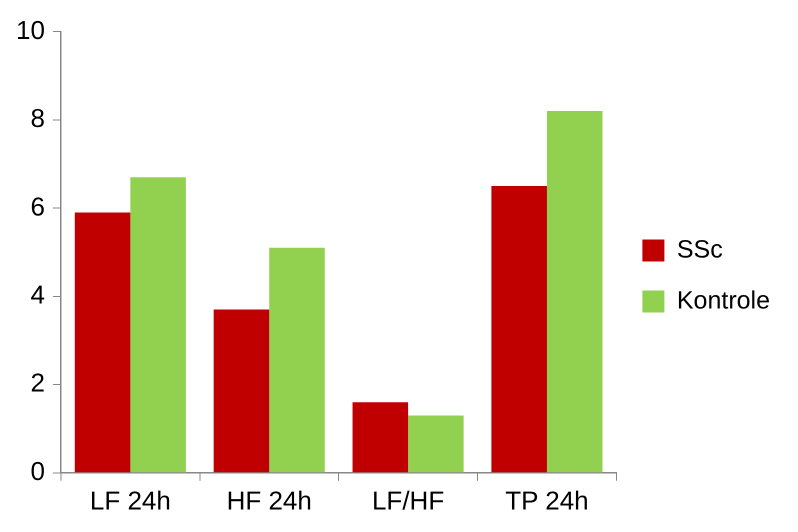 This screenshot has height=532, width=798. What do you see at coordinates (699, 249) in the screenshot?
I see `legend-label: SSc` at bounding box center [699, 249].